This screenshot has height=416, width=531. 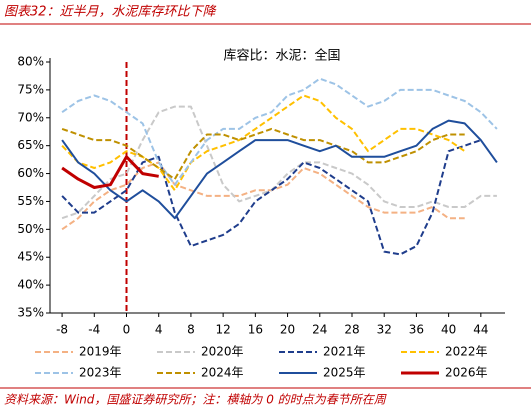 I want to click on y-tick-label: 80%, so click(x=30, y=62).